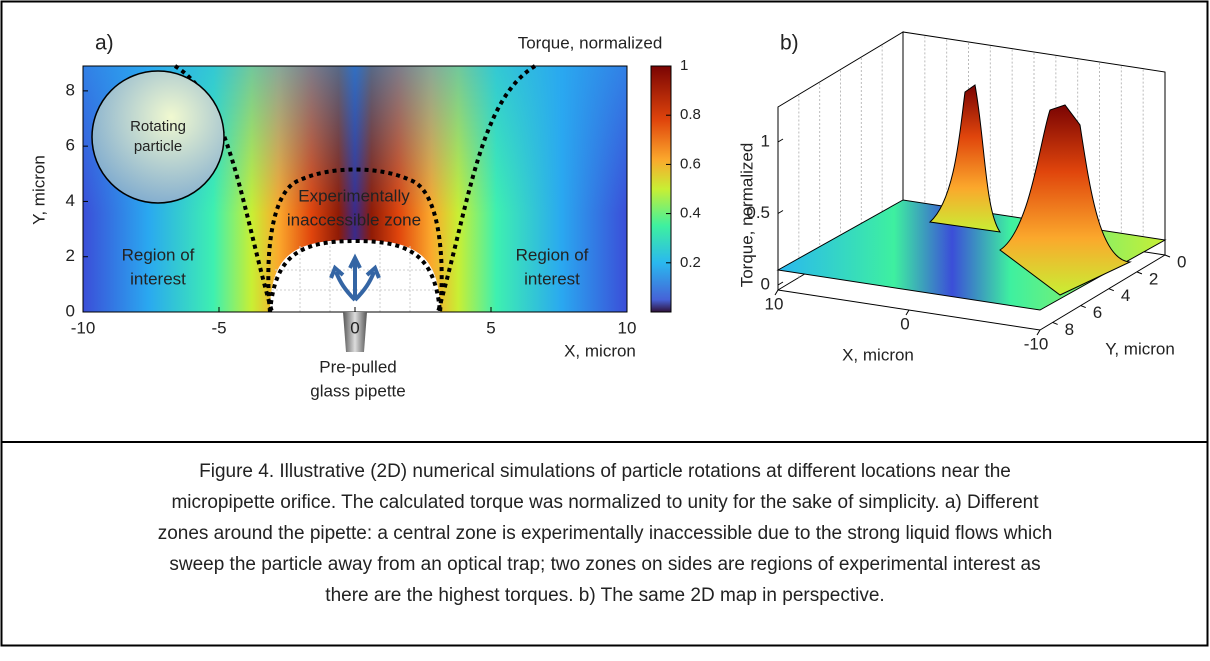 This screenshot has height=661, width=1210. I want to click on annotation: Rotating, so click(158, 126).